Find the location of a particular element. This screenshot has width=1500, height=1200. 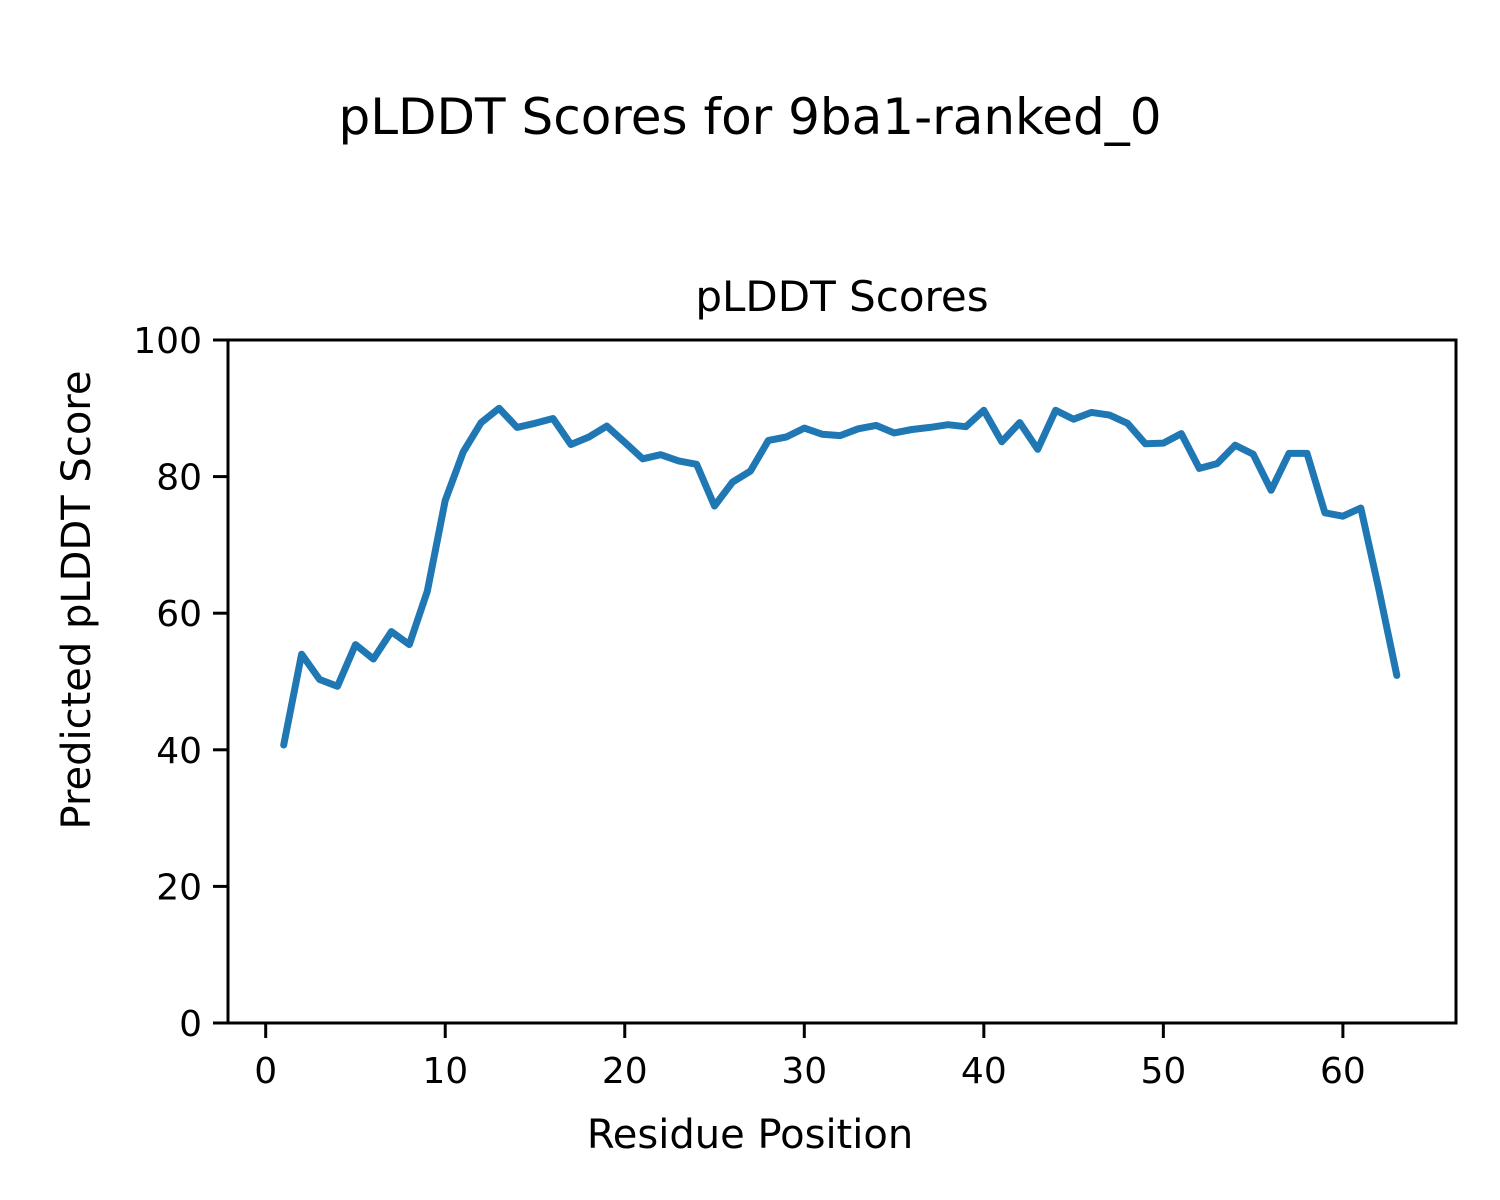

x-tick-label: 60 is located at coordinates (1343, 1071).